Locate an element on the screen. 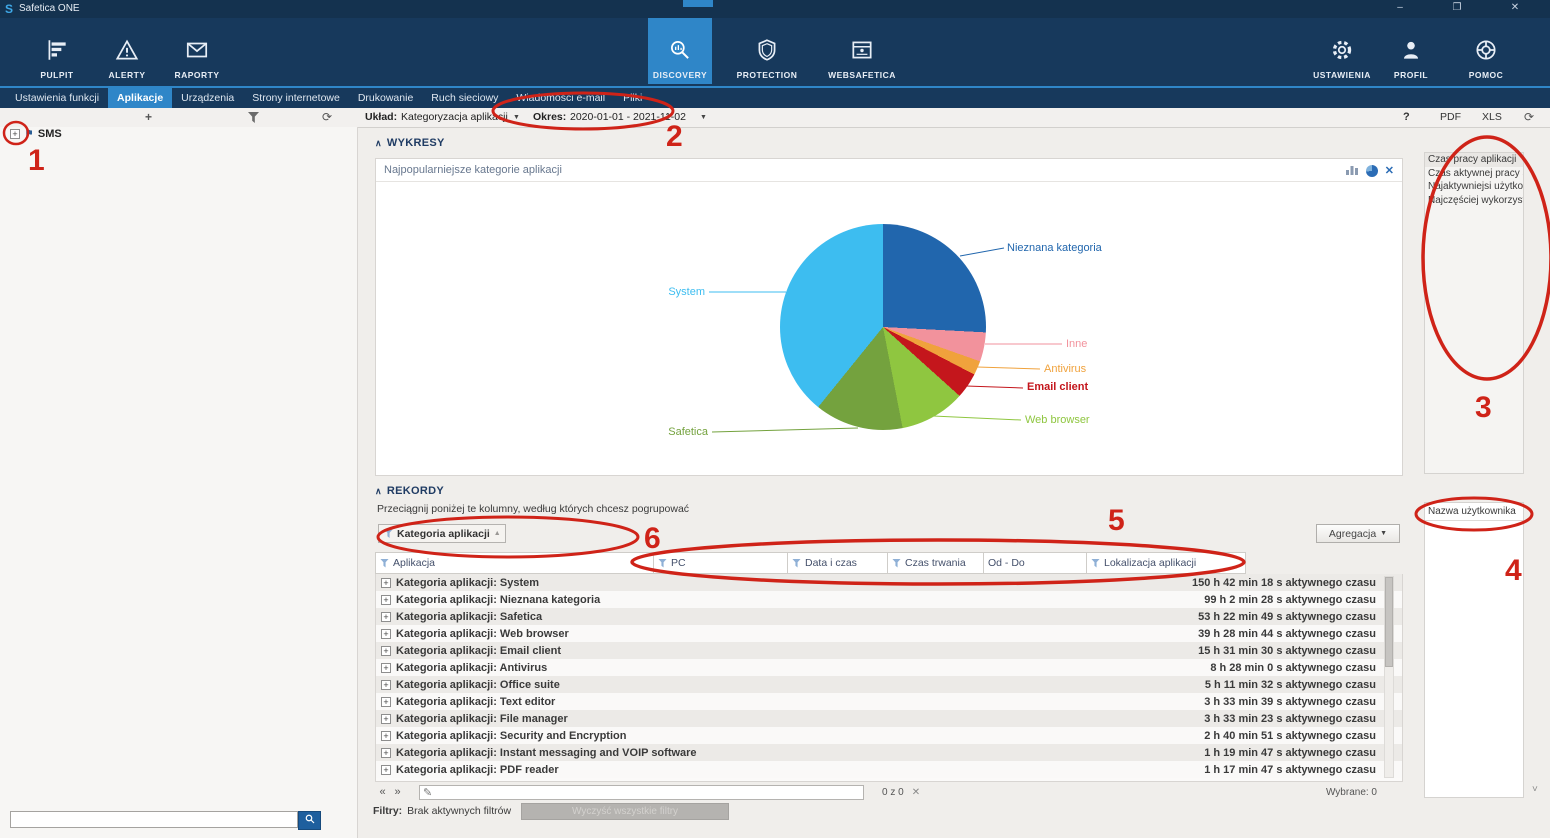  column-header-aplikacja: Aplikacja is located at coordinates (514, 563).